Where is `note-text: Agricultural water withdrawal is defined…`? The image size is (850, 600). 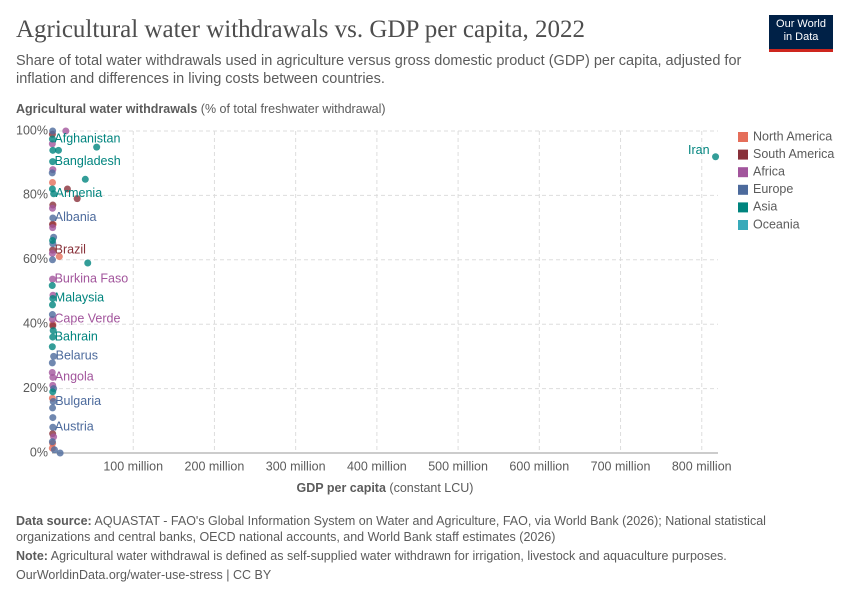
note-text: Agricultural water withdrawal is defined… is located at coordinates (388, 556).